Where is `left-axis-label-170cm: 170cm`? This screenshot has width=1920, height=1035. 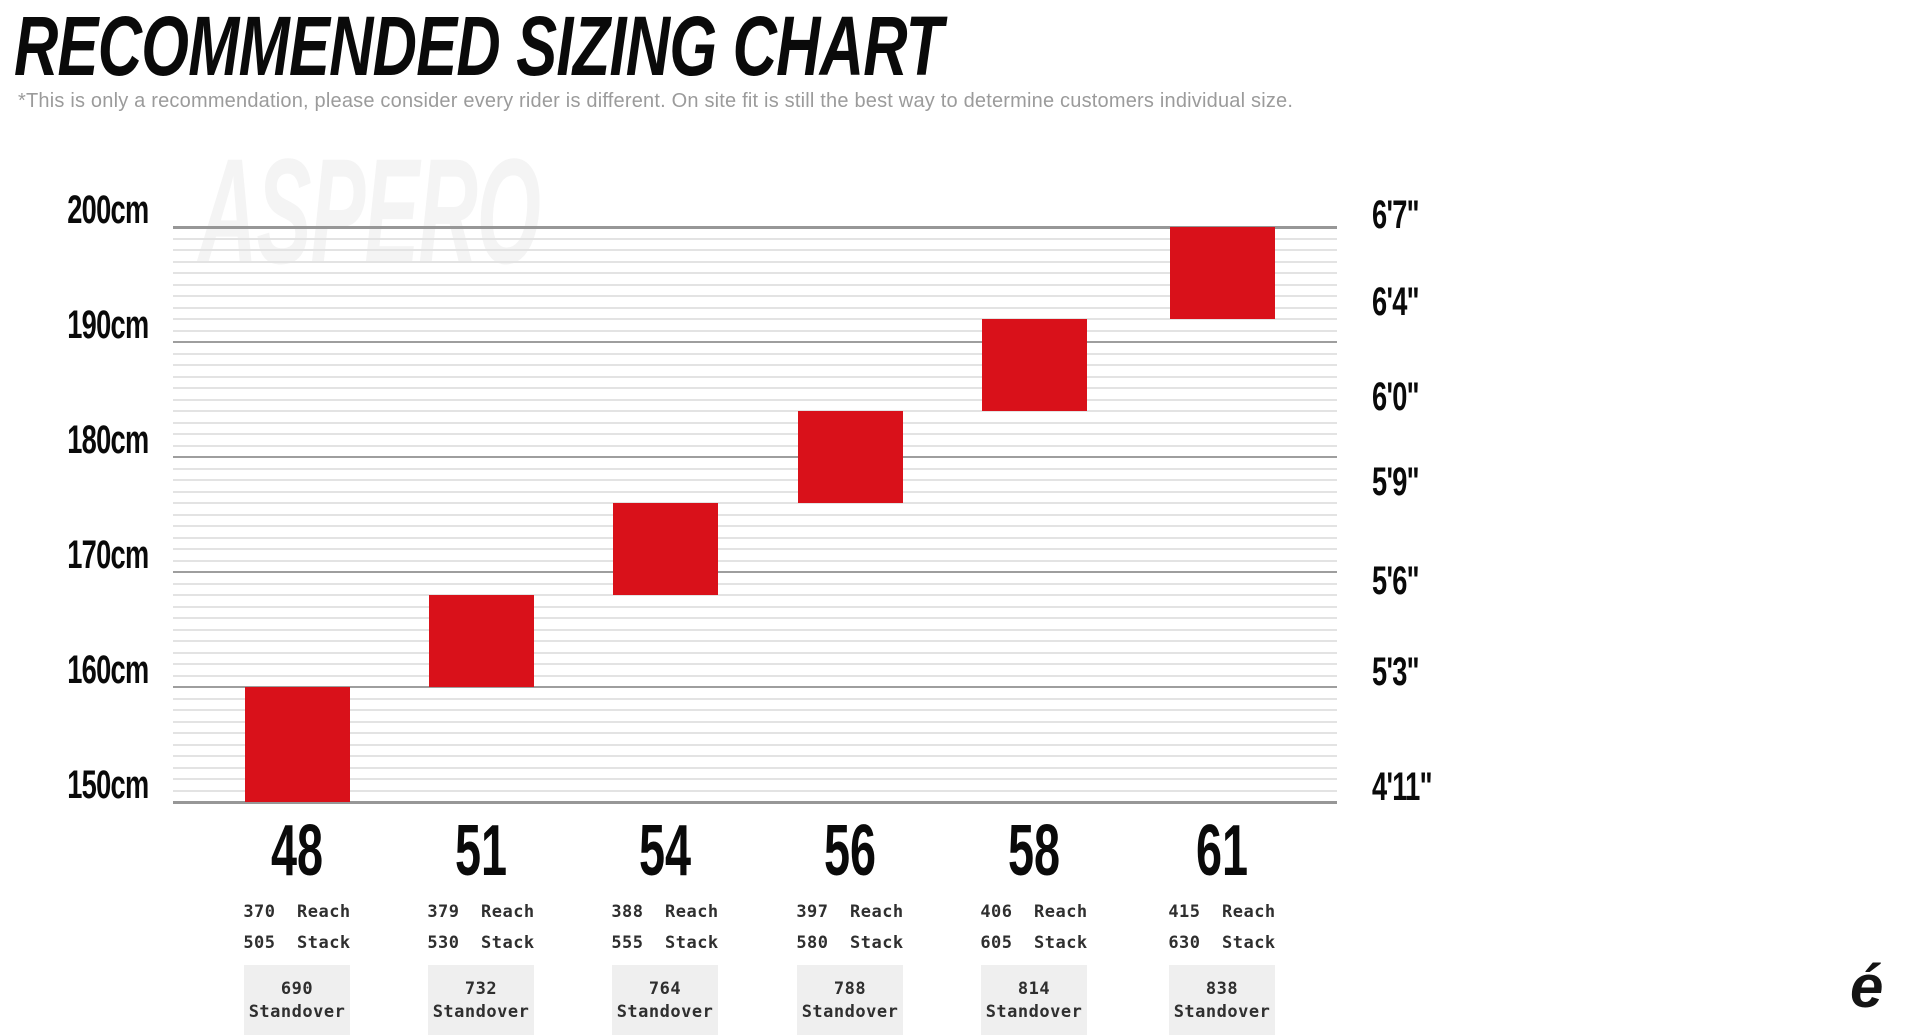 left-axis-label-170cm: 170cm is located at coordinates (108, 555).